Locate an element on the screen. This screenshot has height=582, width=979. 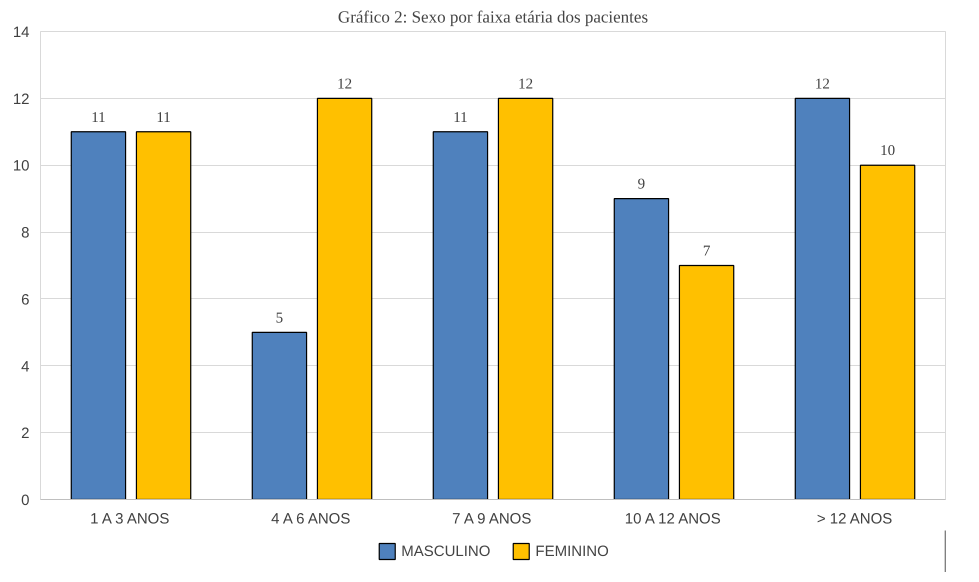
y-tick-label: 4 is located at coordinates (25, 367).